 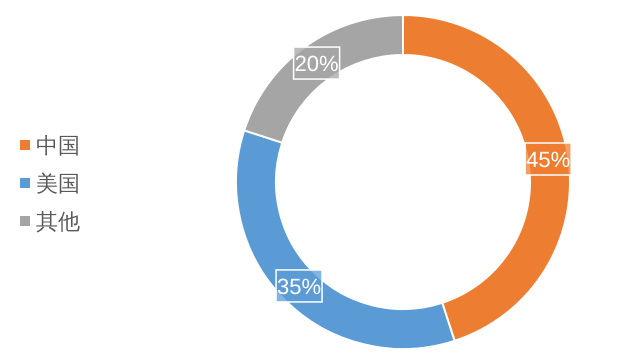 I want to click on data-label: 45%, so click(x=548, y=159).